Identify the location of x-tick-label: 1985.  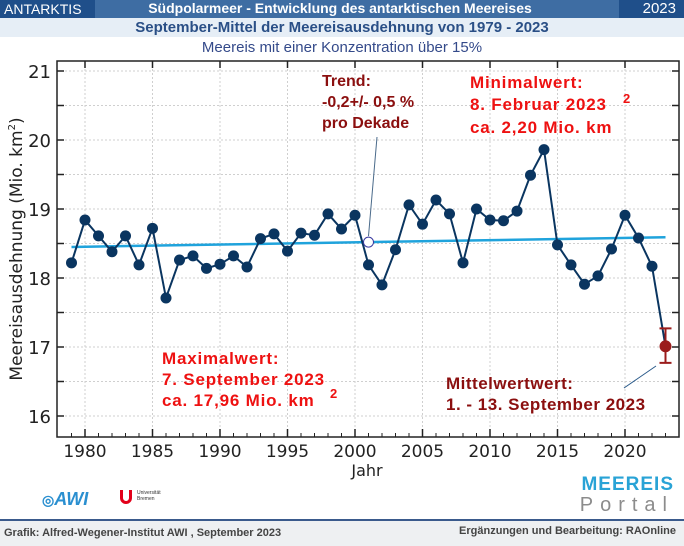
(152, 452).